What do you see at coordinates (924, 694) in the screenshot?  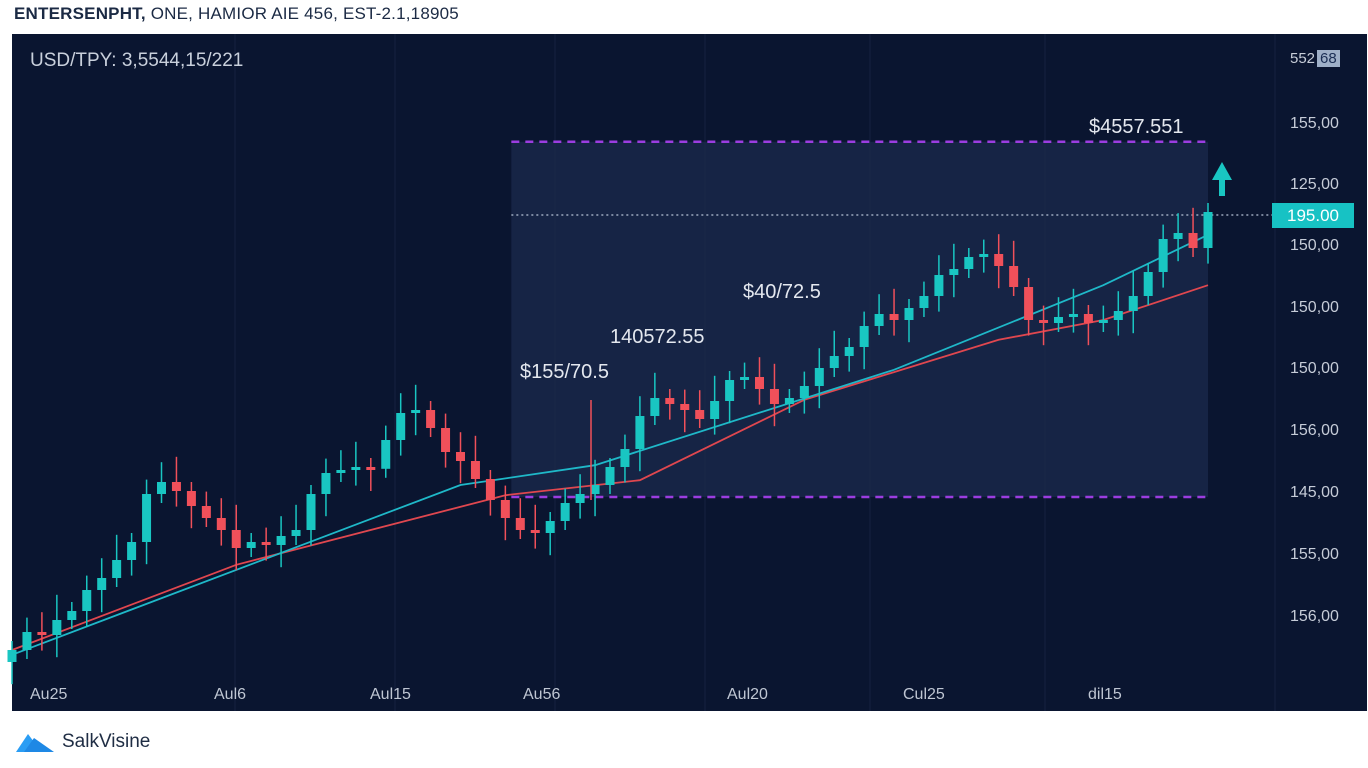 I see `x-tick-label: Cul25` at bounding box center [924, 694].